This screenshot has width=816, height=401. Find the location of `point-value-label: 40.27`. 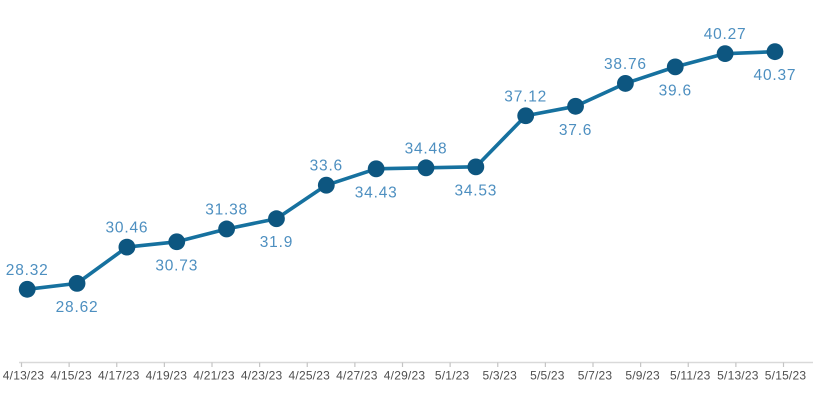

point-value-label: 40.27 is located at coordinates (725, 34).